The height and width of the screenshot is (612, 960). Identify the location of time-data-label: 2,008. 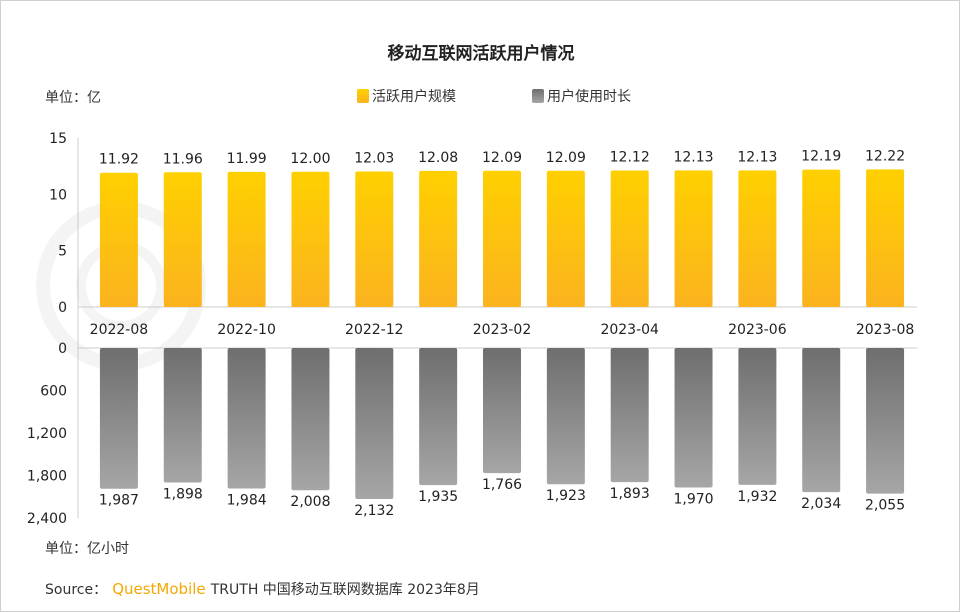
(310, 502).